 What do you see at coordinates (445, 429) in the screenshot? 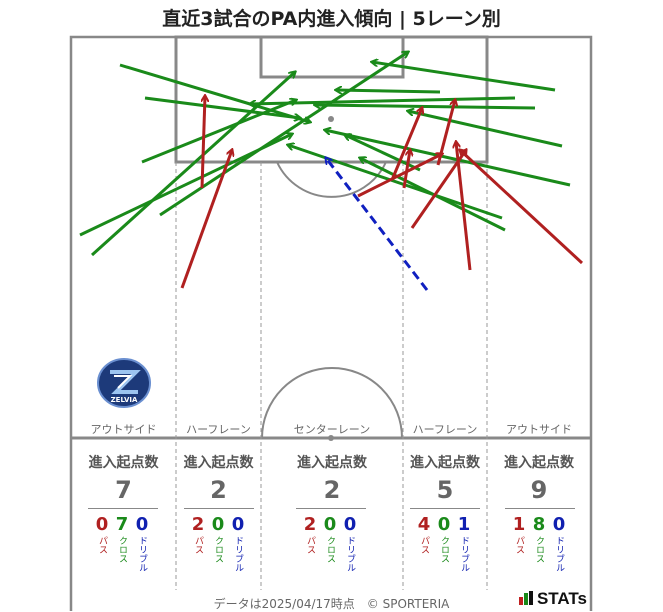
I see `lane-label-halfspace-right: ハーフレーン` at bounding box center [445, 429].